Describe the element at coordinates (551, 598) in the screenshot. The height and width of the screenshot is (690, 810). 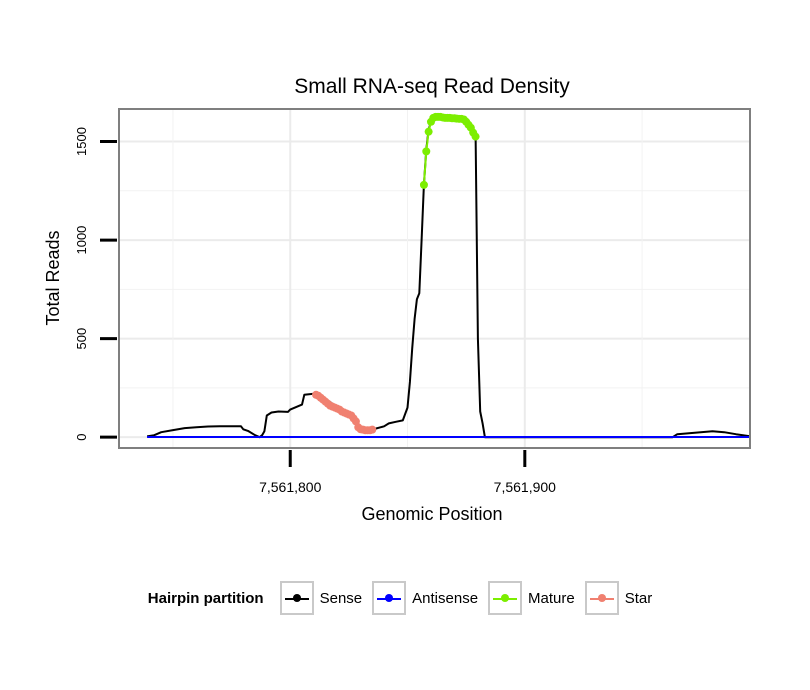
I see `legend-label-mature: Mature` at that location.